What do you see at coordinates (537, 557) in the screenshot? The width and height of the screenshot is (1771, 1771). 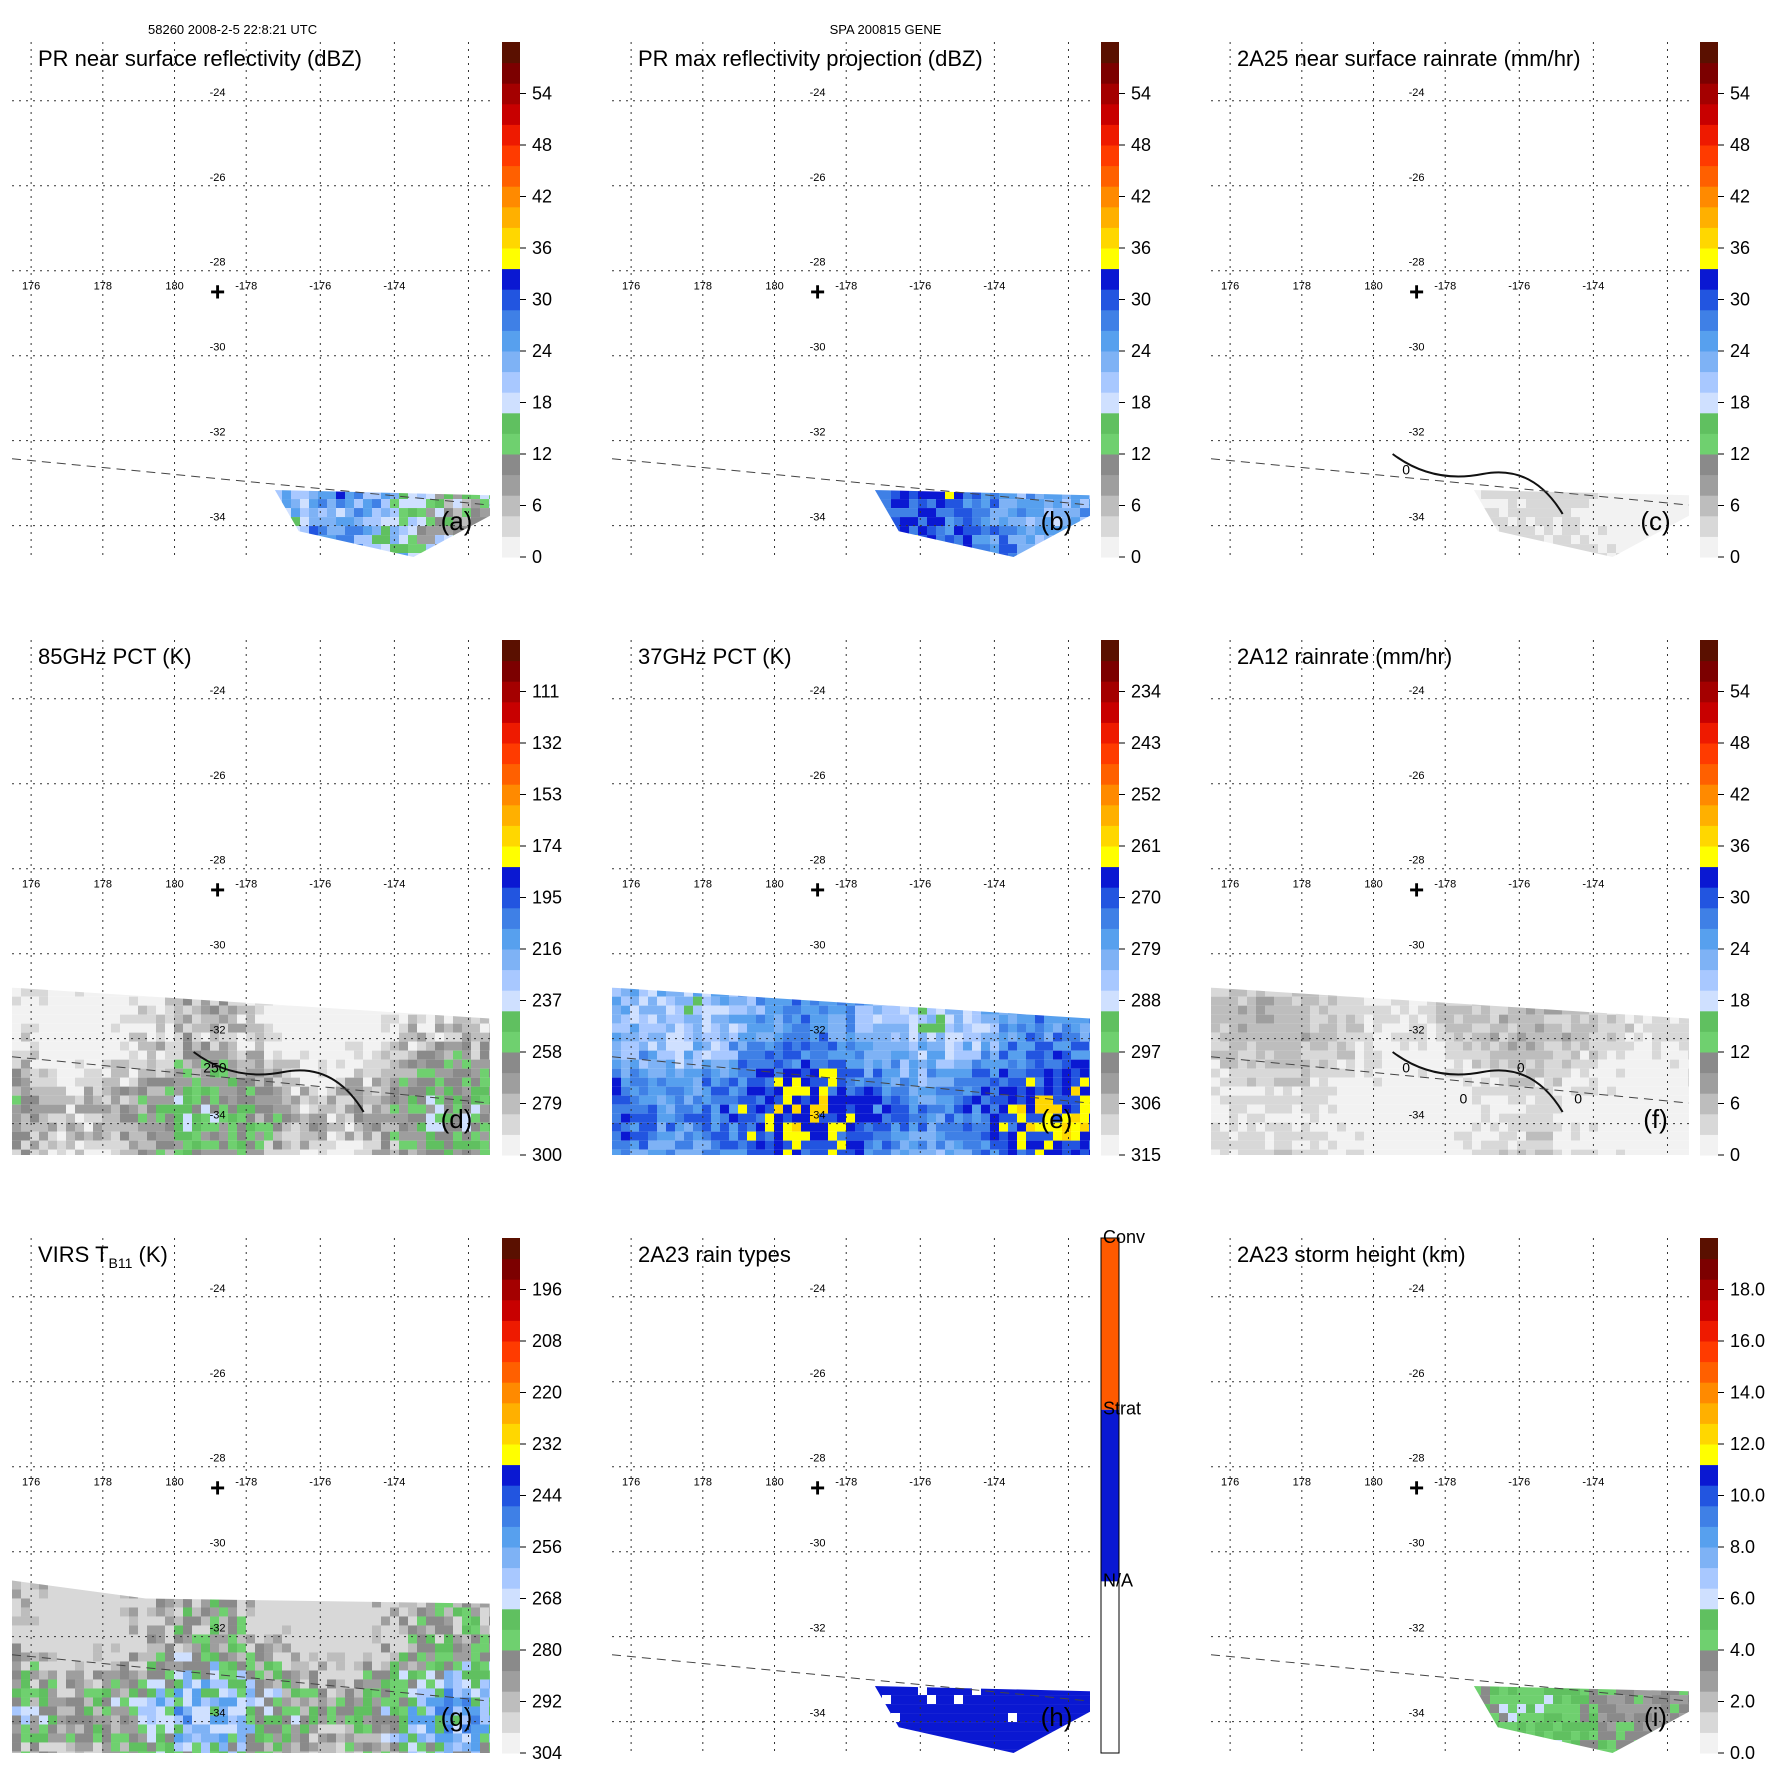 I see `colorbar-tick-label: 0` at bounding box center [537, 557].